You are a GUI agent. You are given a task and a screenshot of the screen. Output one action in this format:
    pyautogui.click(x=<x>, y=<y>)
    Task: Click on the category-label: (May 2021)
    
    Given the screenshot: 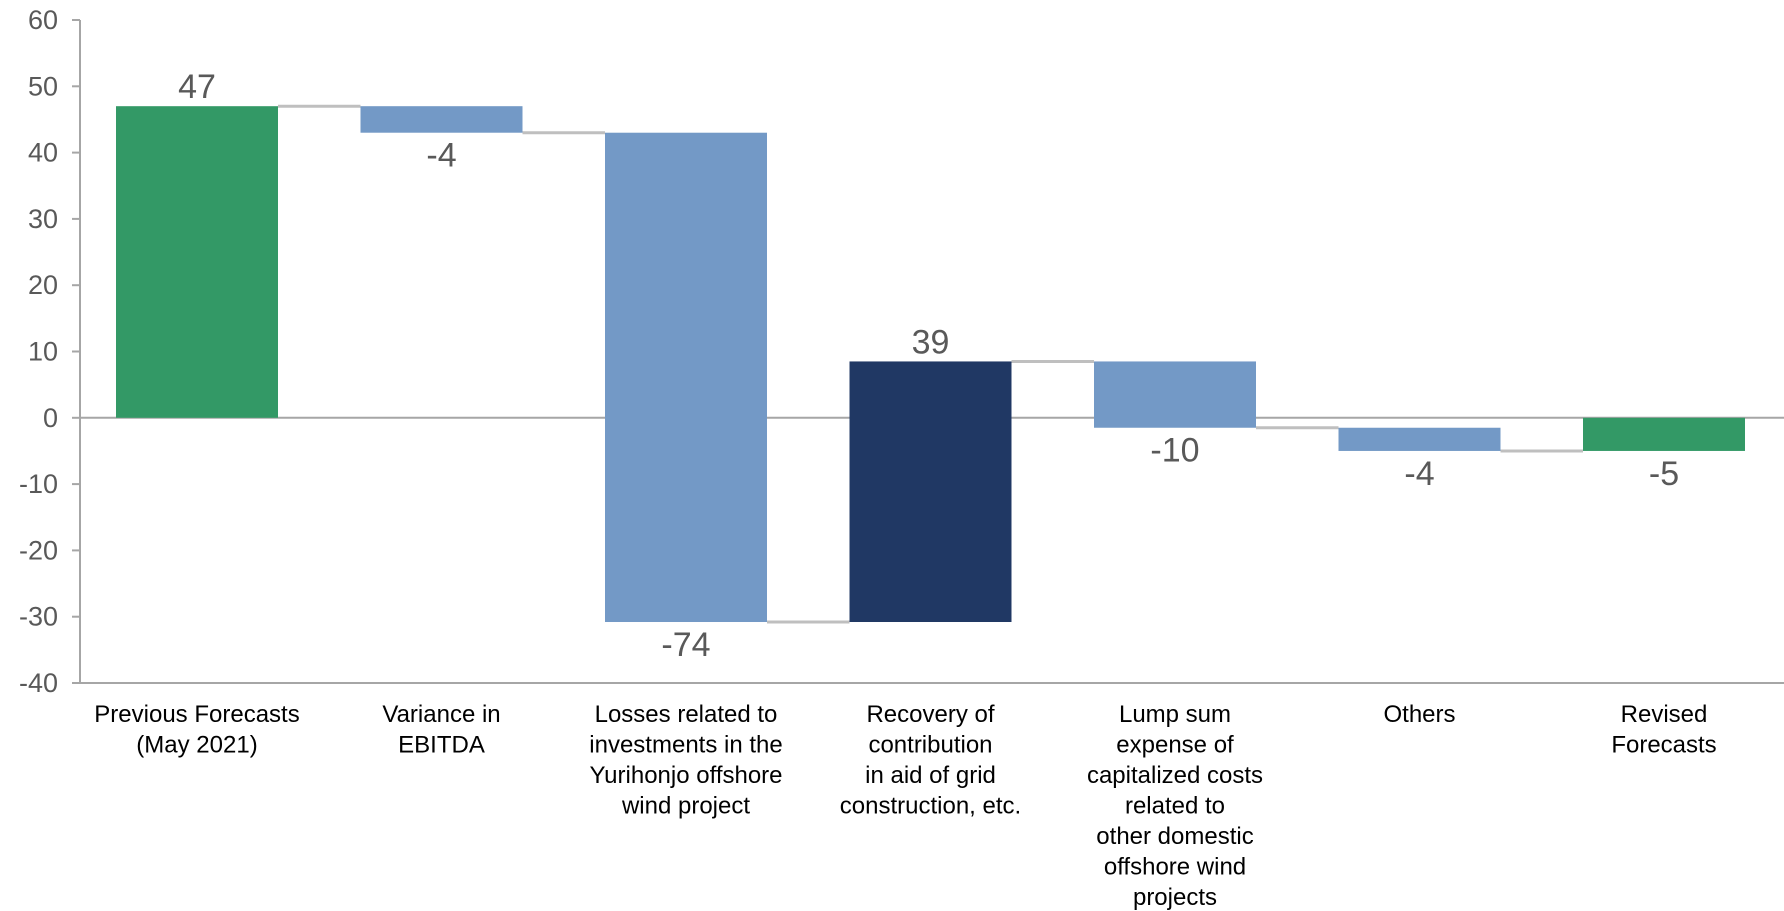 What is the action you would take?
    pyautogui.click(x=196, y=745)
    